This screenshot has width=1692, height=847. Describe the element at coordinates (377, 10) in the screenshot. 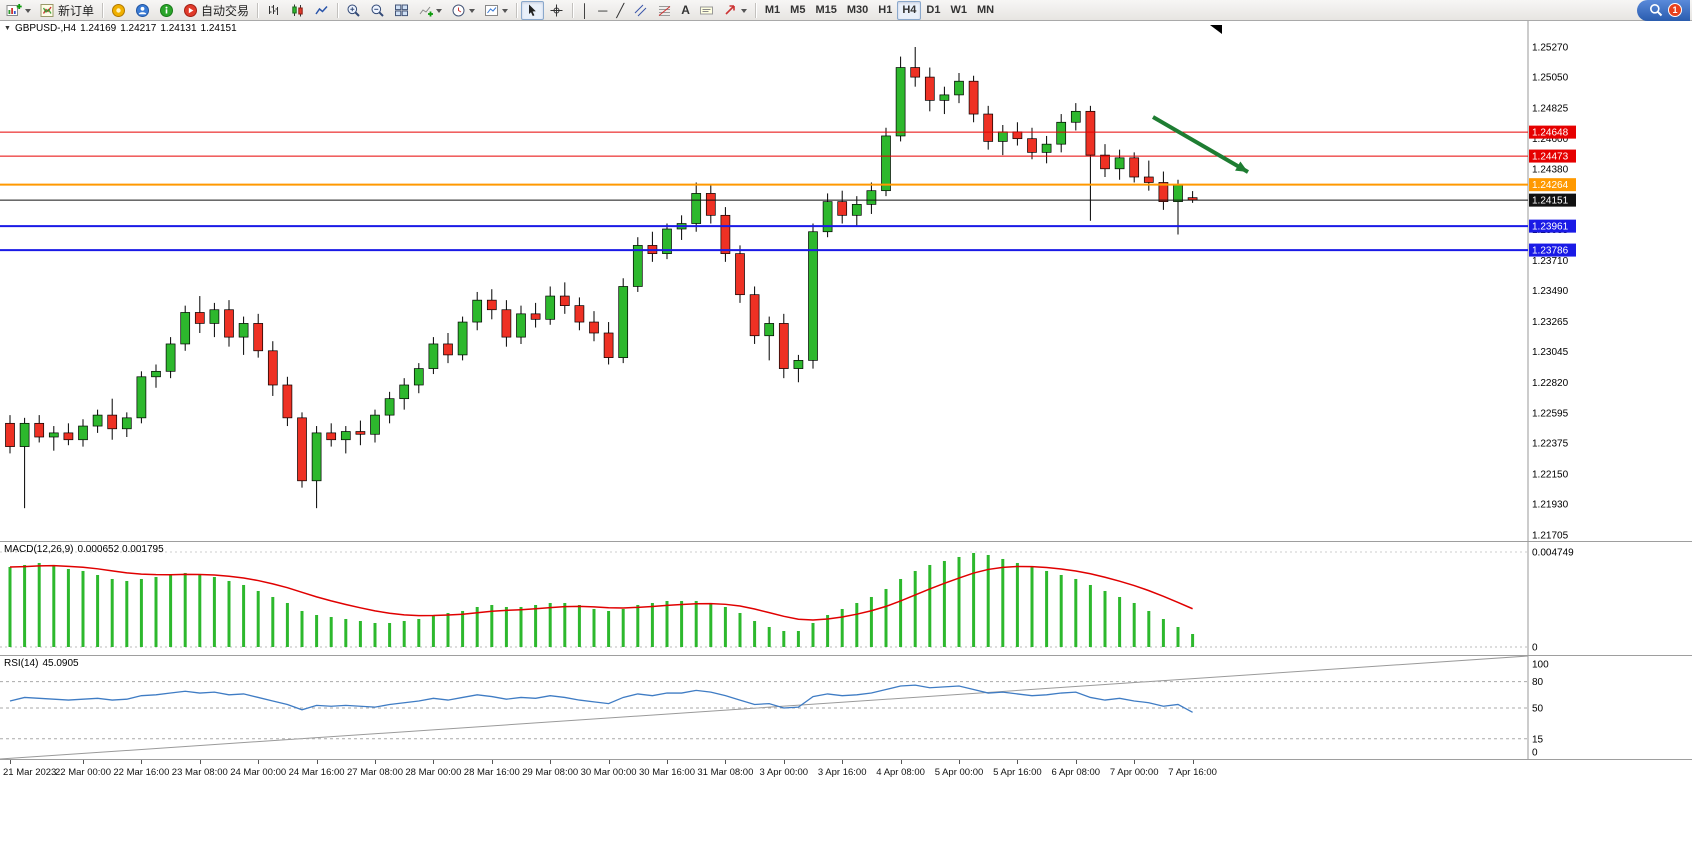

I see `zoom-out-button` at that location.